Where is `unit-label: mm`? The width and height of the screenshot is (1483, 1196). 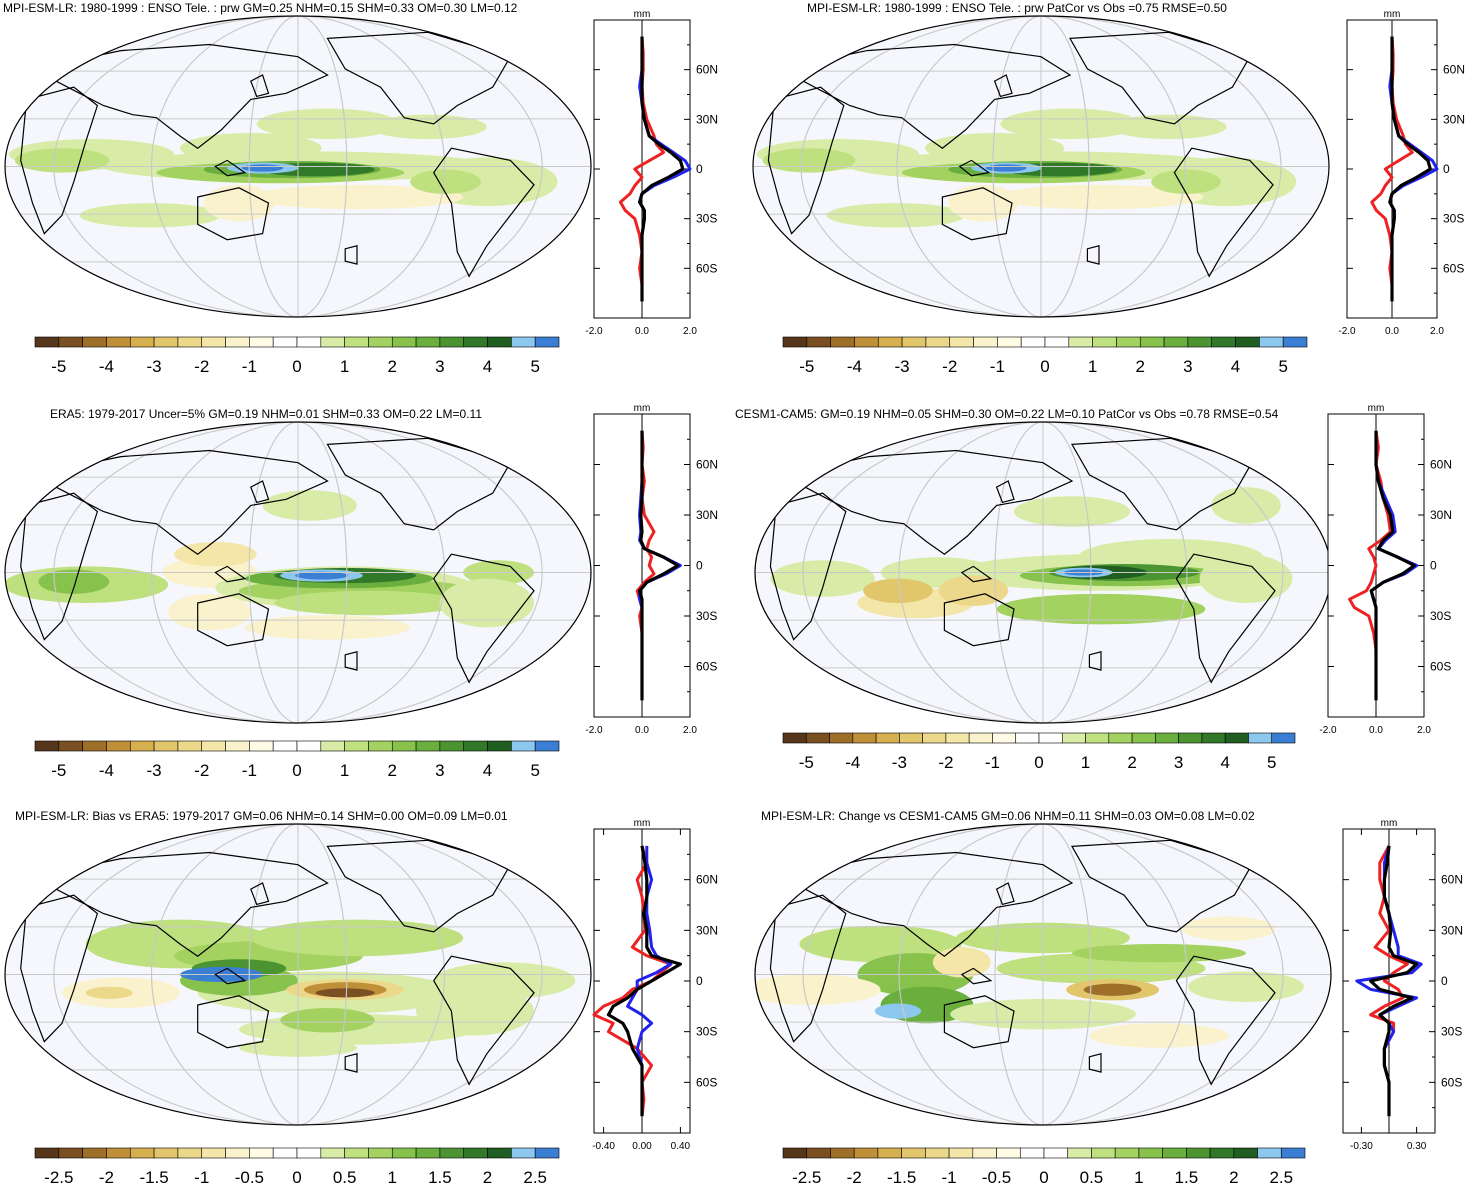 unit-label: mm is located at coordinates (1376, 408).